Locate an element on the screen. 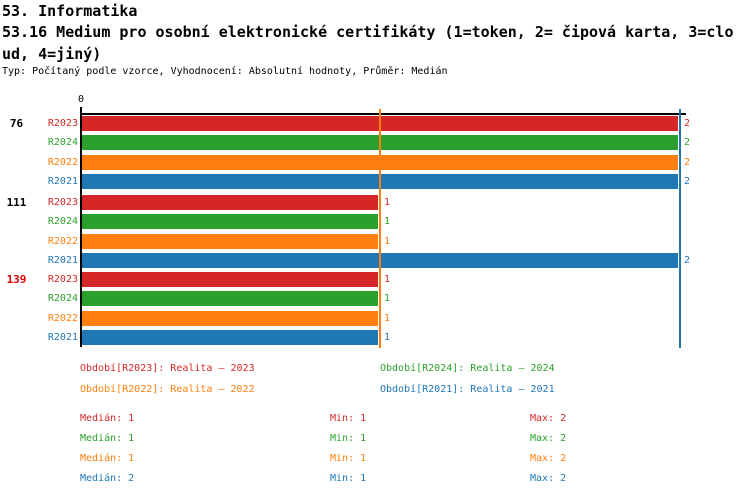 Image resolution: width=750 pixels, height=498 pixels. group-label-76: 76 is located at coordinates (16, 123).